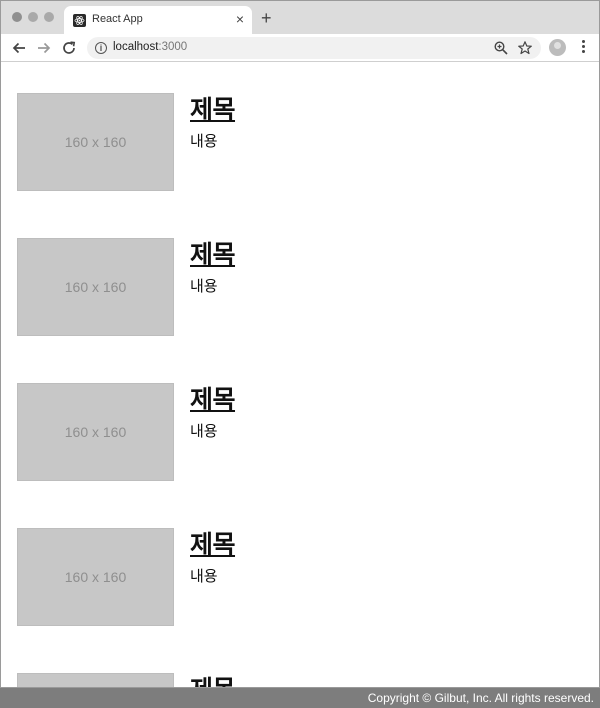 This screenshot has height=708, width=600. Describe the element at coordinates (33, 17) in the screenshot. I see `minimize-window-button` at that location.